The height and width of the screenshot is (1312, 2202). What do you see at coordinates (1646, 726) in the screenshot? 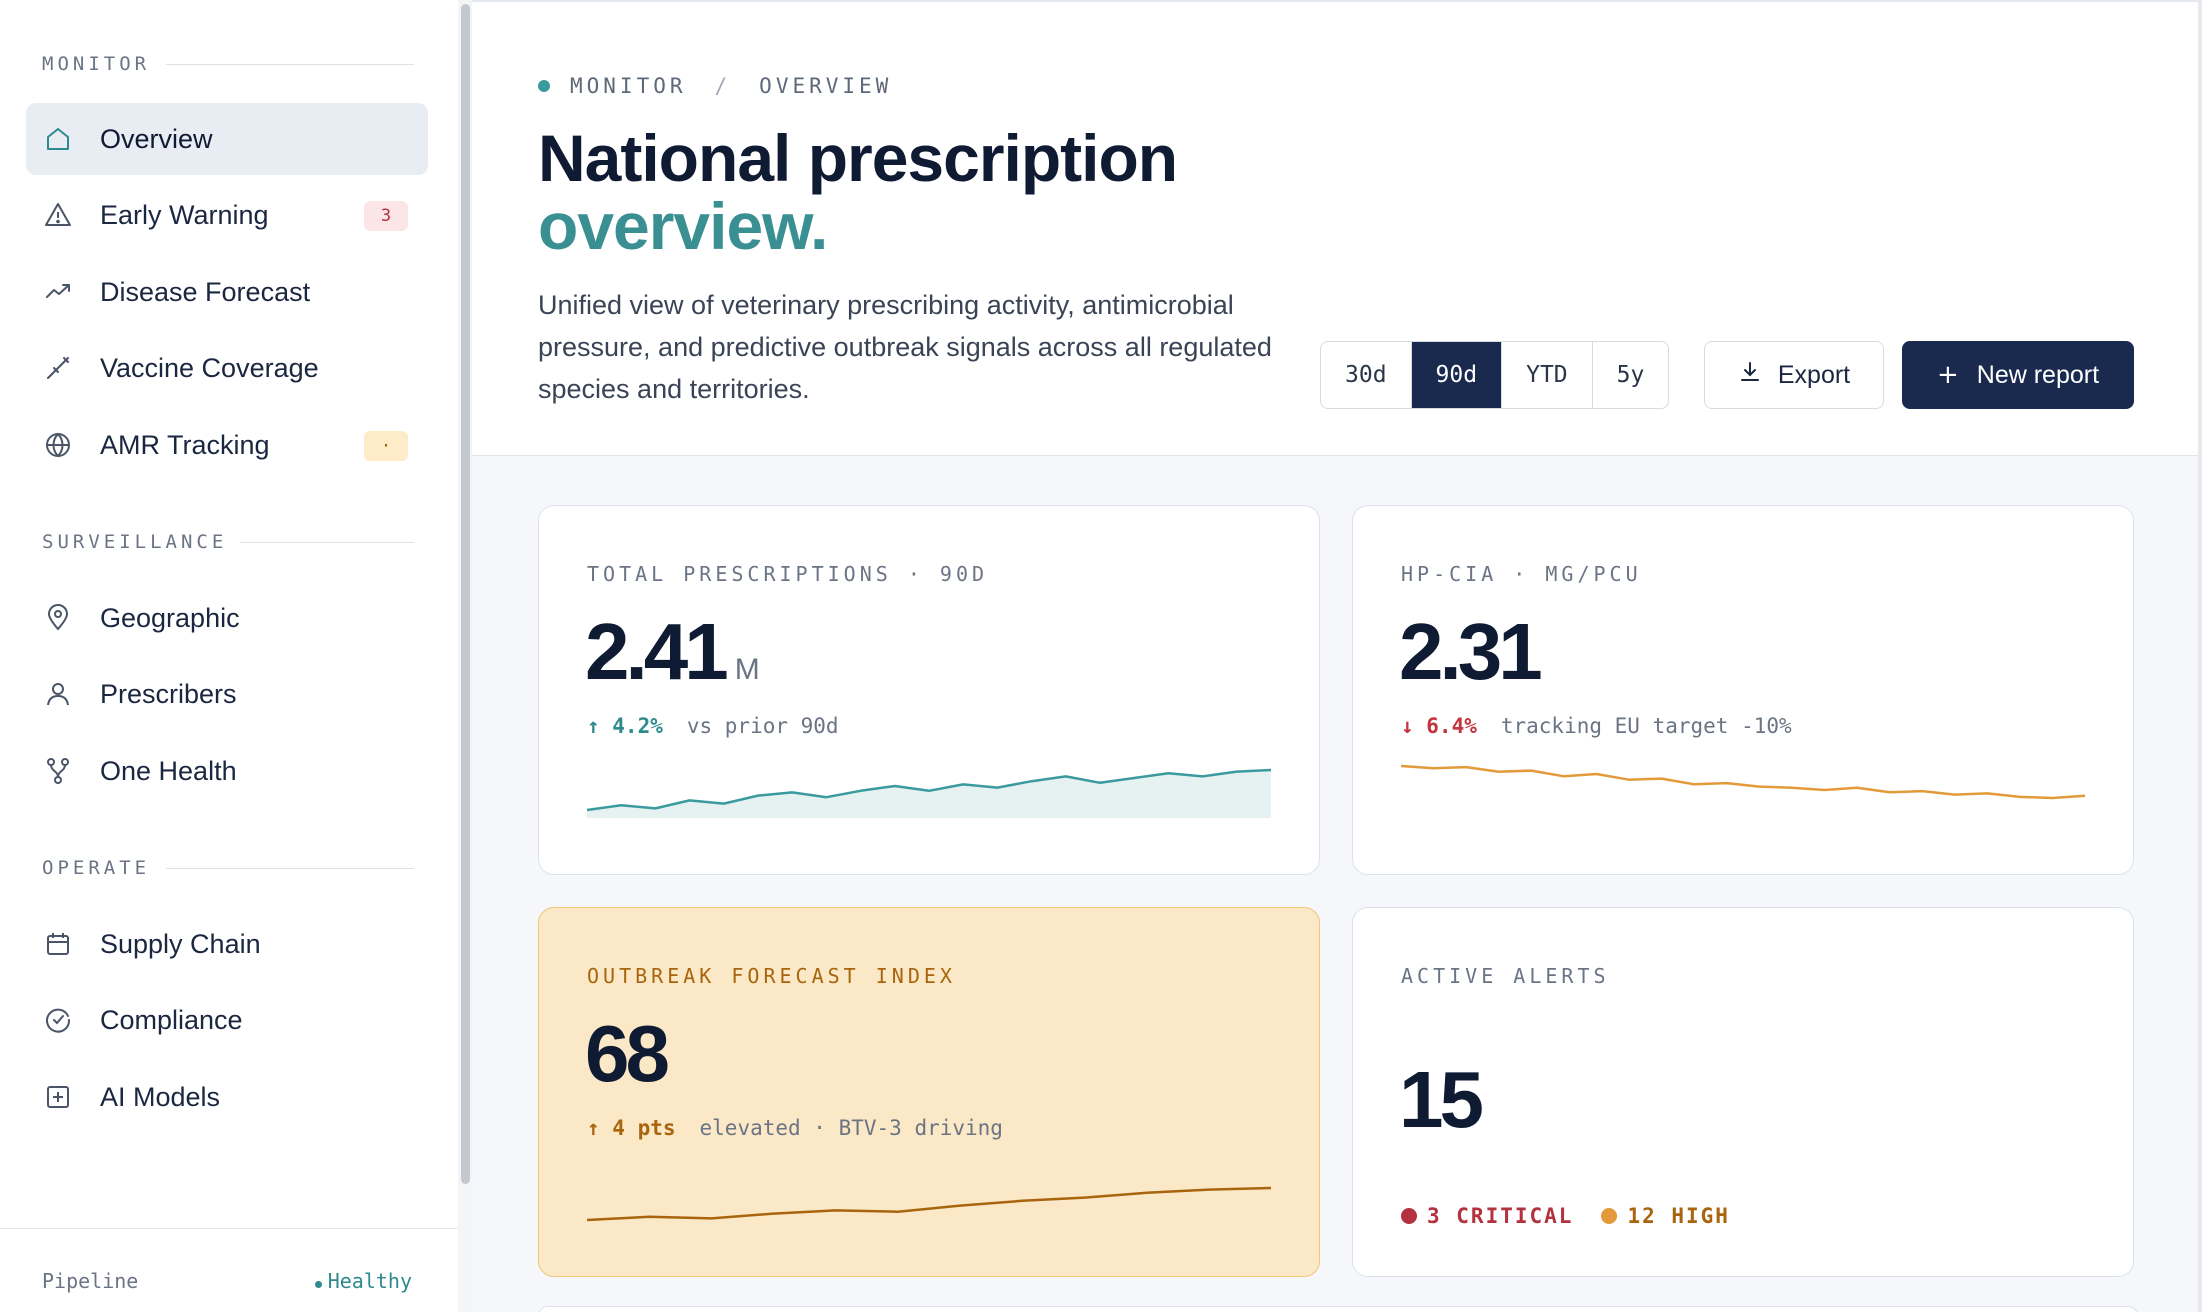
I see `delta-note: tracking EU target -10%` at bounding box center [1646, 726].